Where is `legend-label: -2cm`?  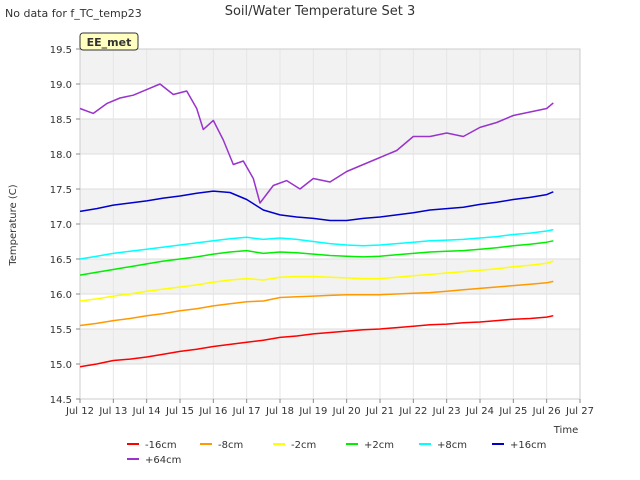 legend-label: -2cm is located at coordinates (303, 445).